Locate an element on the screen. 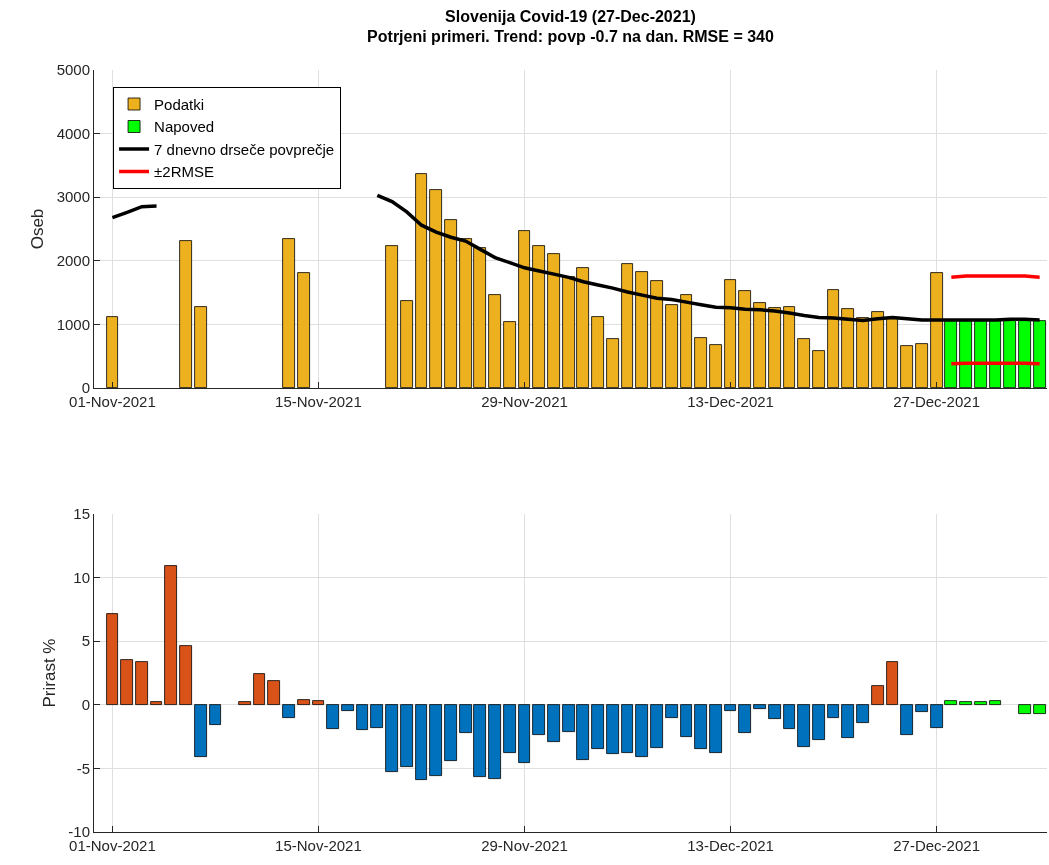 The image size is (1049, 865). legend-label: Napoved is located at coordinates (184, 127).